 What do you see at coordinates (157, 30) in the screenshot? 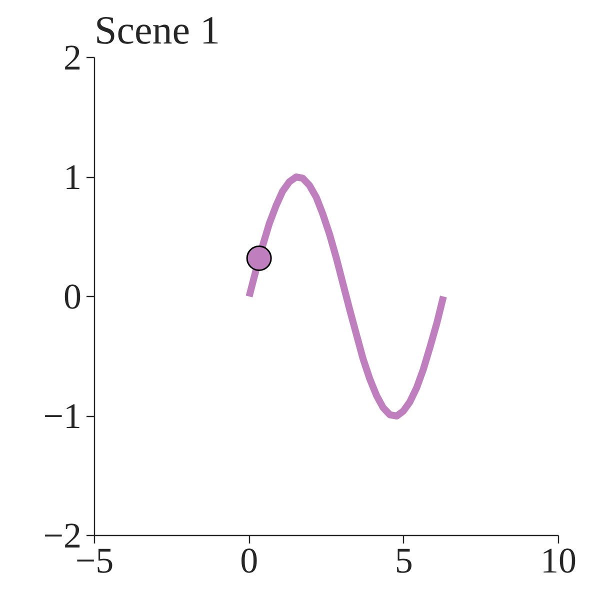
I see `chart-title: Scene 1` at bounding box center [157, 30].